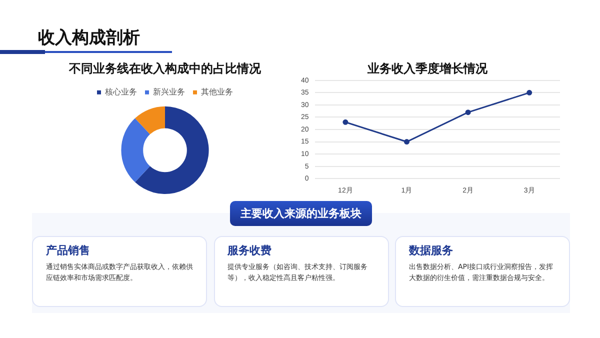 Image resolution: width=600 pixels, height=338 pixels. I want to click on text: 产品销售, so click(68, 250).